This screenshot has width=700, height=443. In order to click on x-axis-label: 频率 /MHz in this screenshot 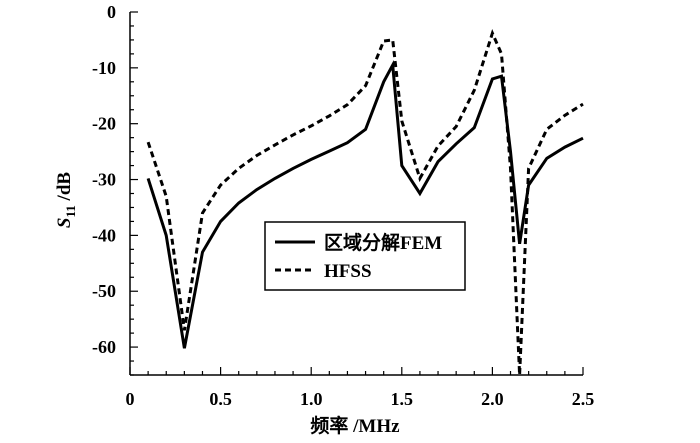, I will do `click(355, 425)`.